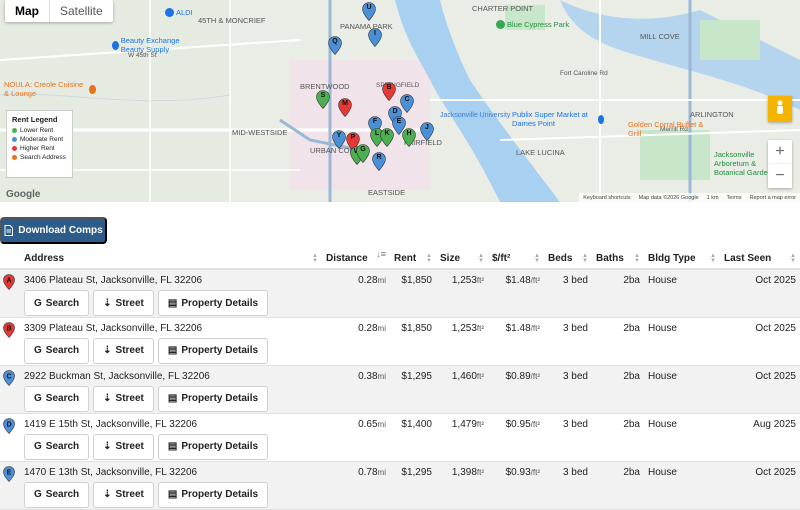  What do you see at coordinates (366, 26) in the screenshot?
I see `map-label: PANAMA PARK` at bounding box center [366, 26].